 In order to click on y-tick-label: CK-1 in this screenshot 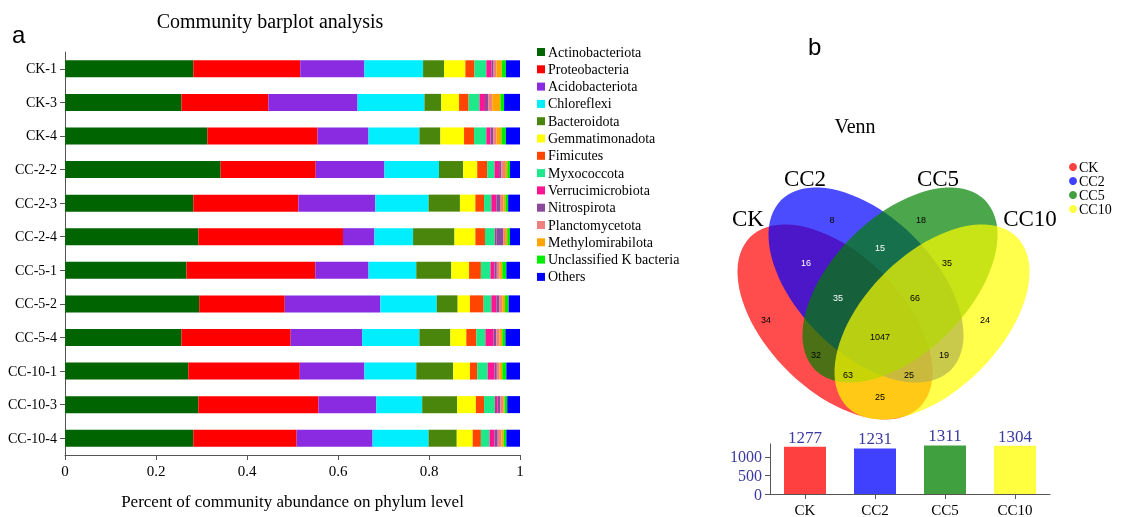, I will do `click(41, 69)`.